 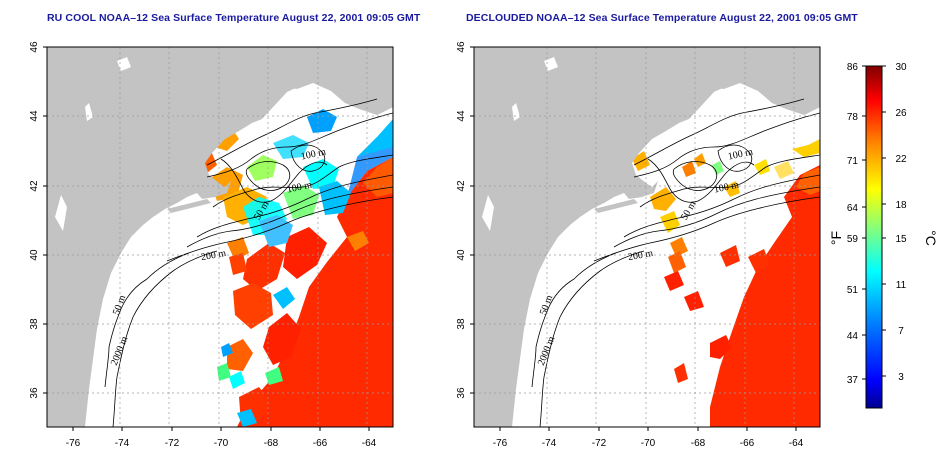 I want to click on sst-field-raw, so click(x=296, y=268).